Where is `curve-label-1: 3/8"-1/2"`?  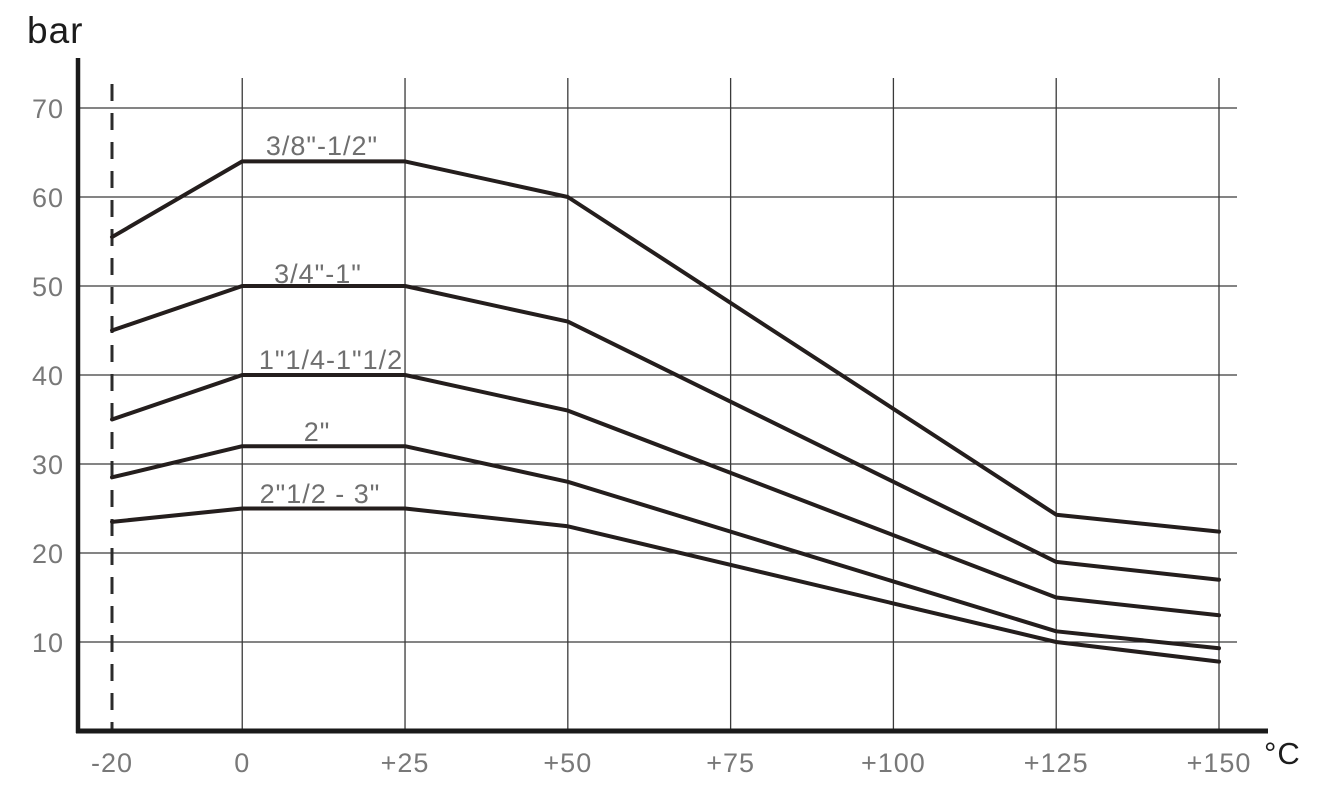
curve-label-1: 3/8"-1/2" is located at coordinates (322, 146).